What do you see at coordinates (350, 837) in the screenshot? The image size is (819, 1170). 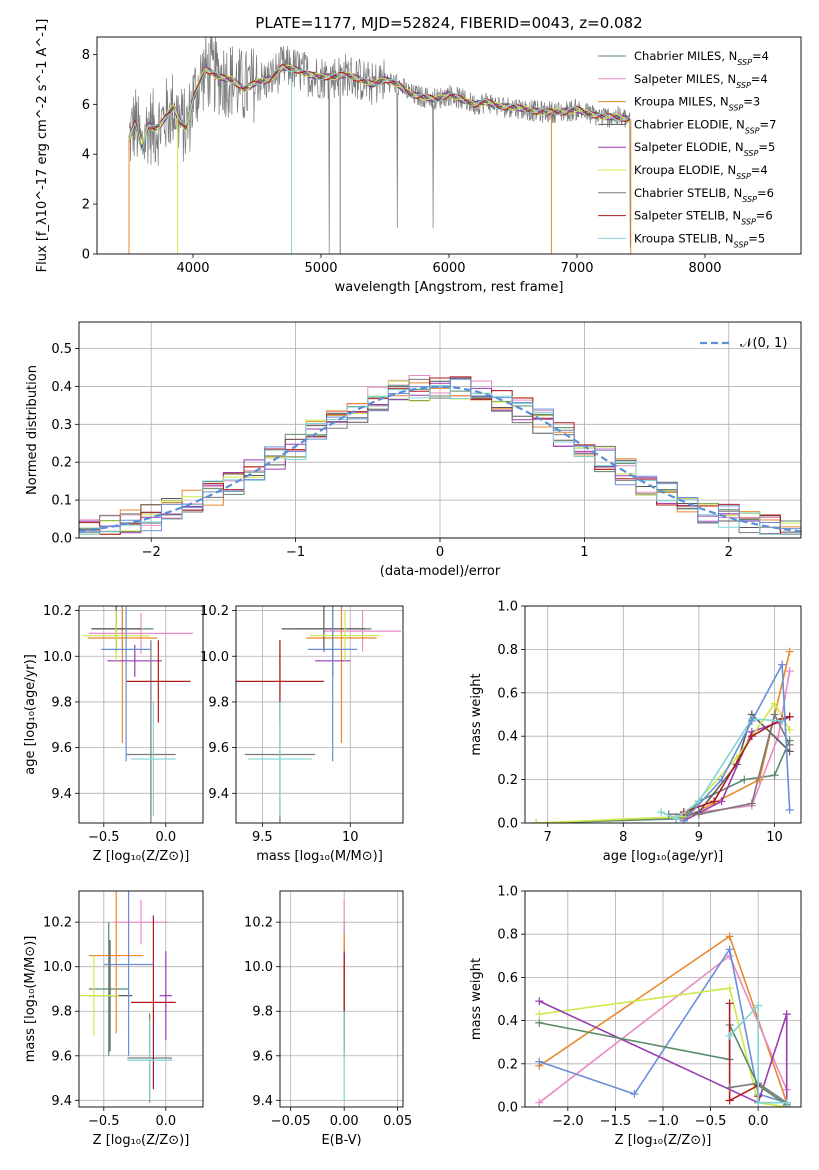 I see `x-tick-label: 10` at bounding box center [350, 837].